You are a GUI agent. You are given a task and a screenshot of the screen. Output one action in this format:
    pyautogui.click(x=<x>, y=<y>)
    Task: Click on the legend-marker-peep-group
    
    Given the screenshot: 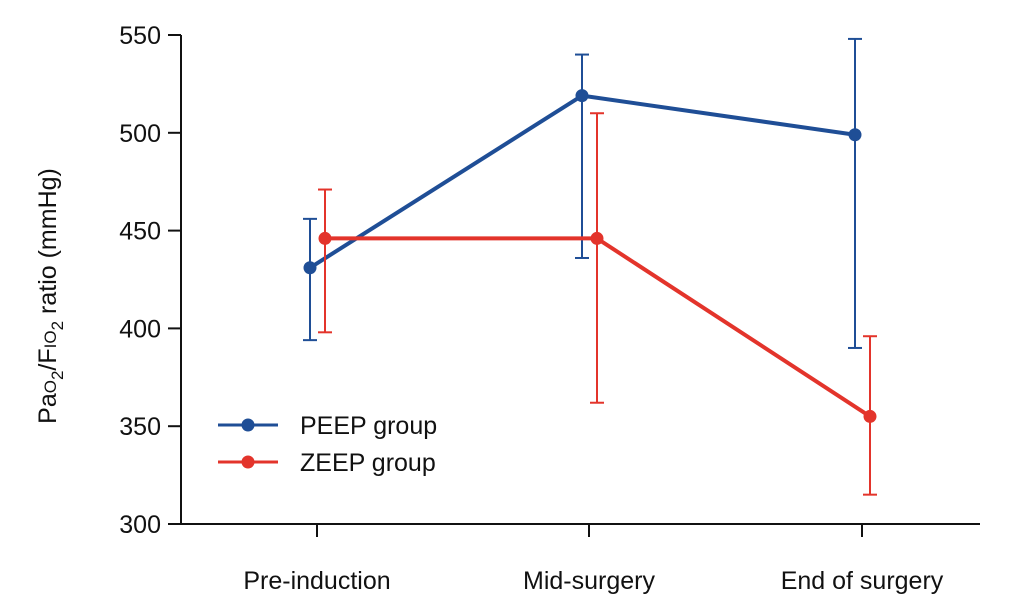 What is the action you would take?
    pyautogui.click(x=248, y=425)
    